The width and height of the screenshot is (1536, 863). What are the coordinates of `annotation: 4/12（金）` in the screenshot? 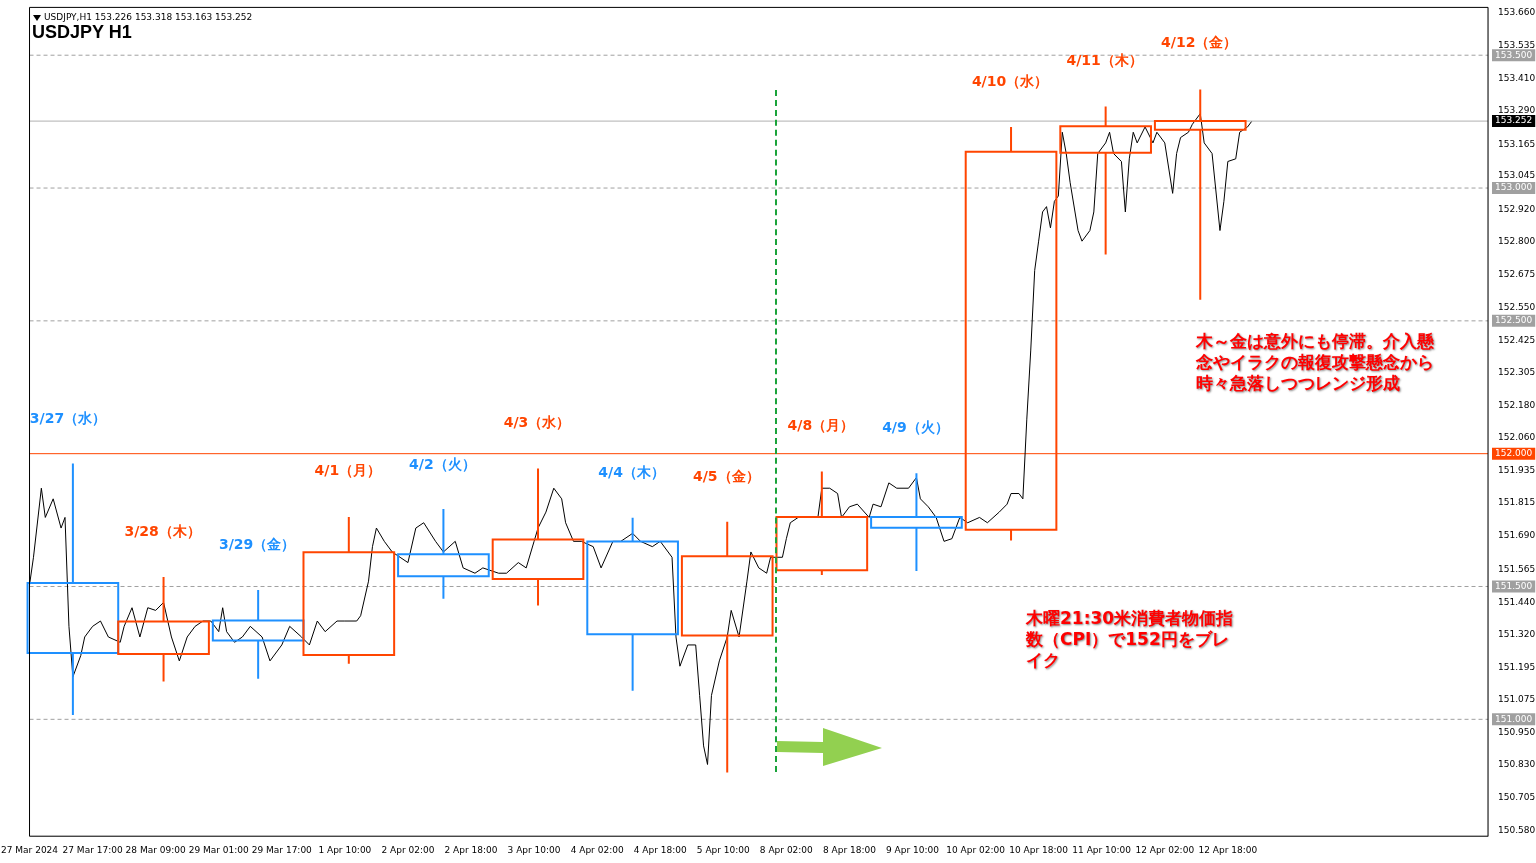 It's located at (1199, 43).